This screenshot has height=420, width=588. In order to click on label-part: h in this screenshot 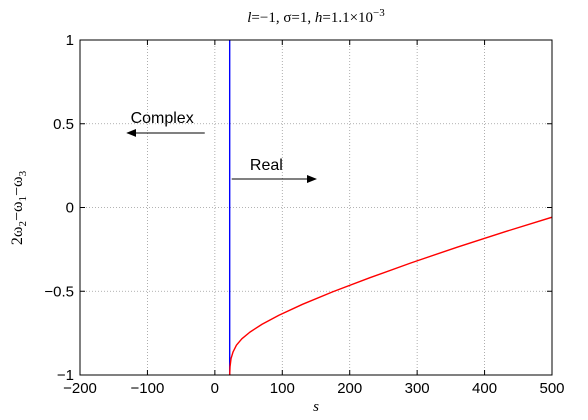, I will do `click(319, 18)`.